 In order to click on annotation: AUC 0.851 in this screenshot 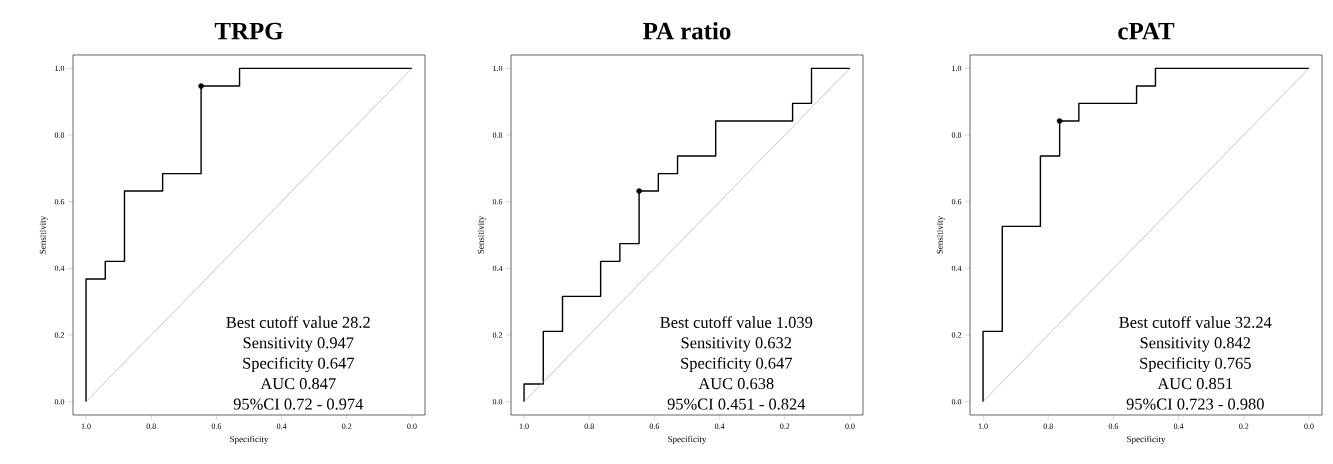, I will do `click(1195, 384)`.